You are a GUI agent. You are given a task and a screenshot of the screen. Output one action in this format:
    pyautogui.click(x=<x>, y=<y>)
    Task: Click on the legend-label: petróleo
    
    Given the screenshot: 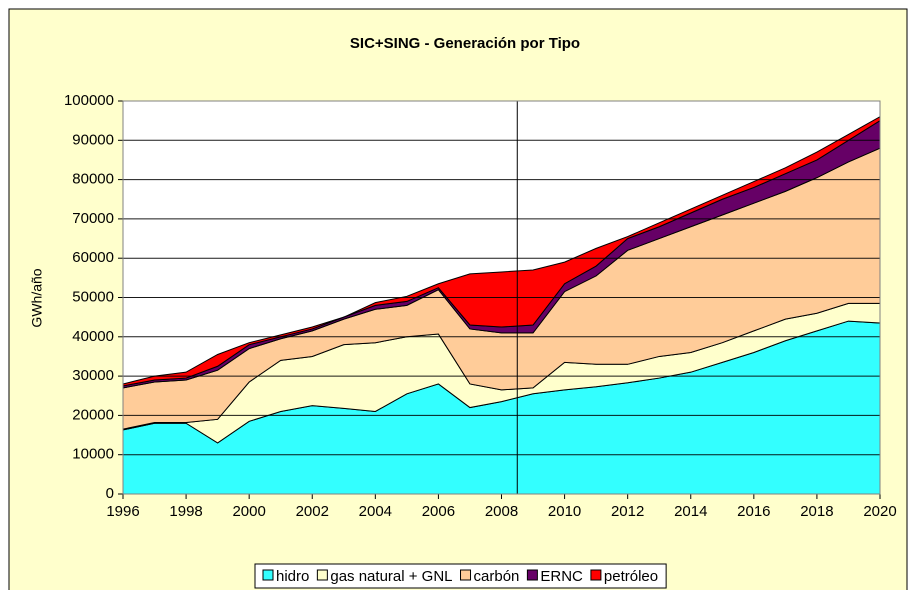 What is the action you would take?
    pyautogui.click(x=631, y=576)
    